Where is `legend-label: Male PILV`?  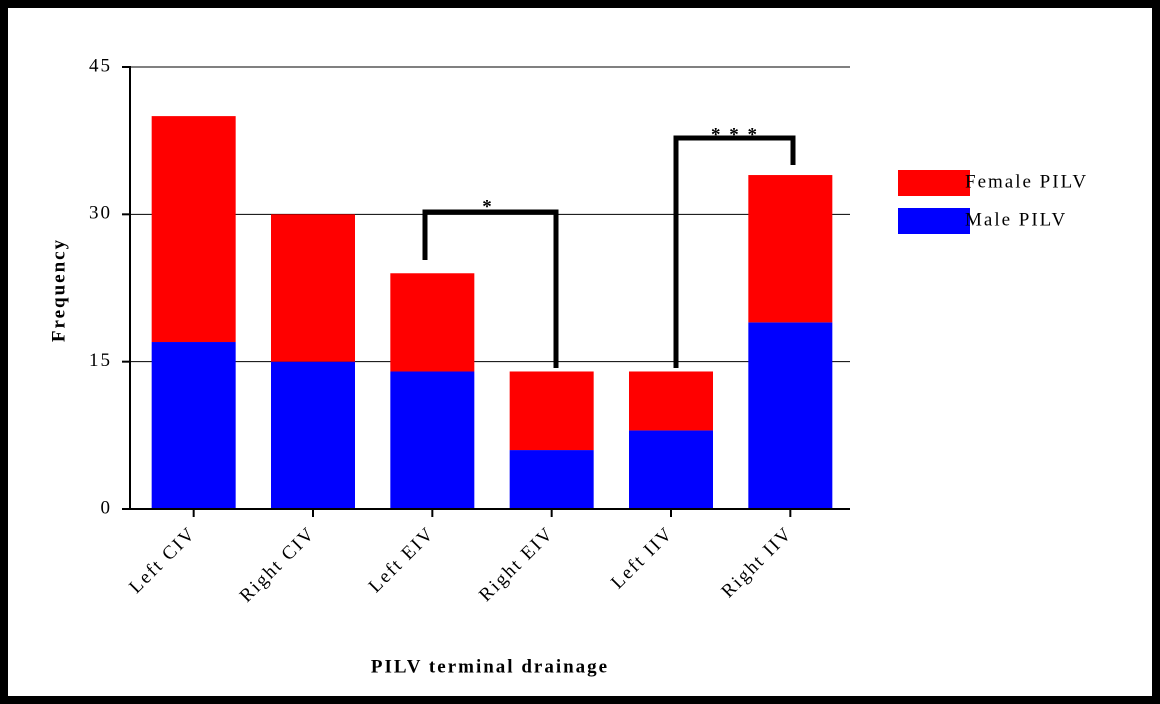 legend-label: Male PILV is located at coordinates (1016, 219).